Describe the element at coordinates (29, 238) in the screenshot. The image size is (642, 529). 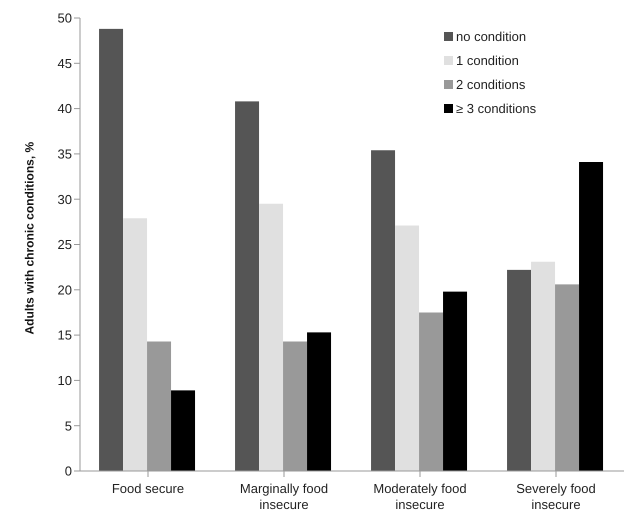
I see `y-axis-title: Adults with chronic conditions, %` at that location.